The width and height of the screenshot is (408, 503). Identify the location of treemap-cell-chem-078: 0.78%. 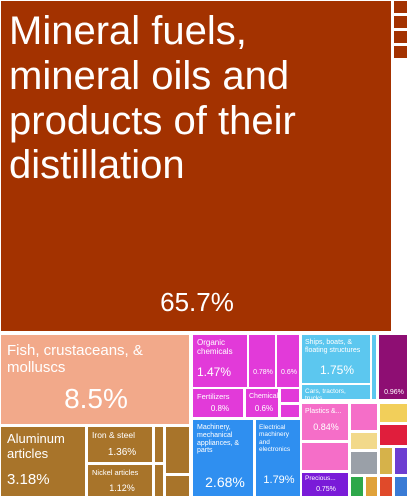
(262, 361).